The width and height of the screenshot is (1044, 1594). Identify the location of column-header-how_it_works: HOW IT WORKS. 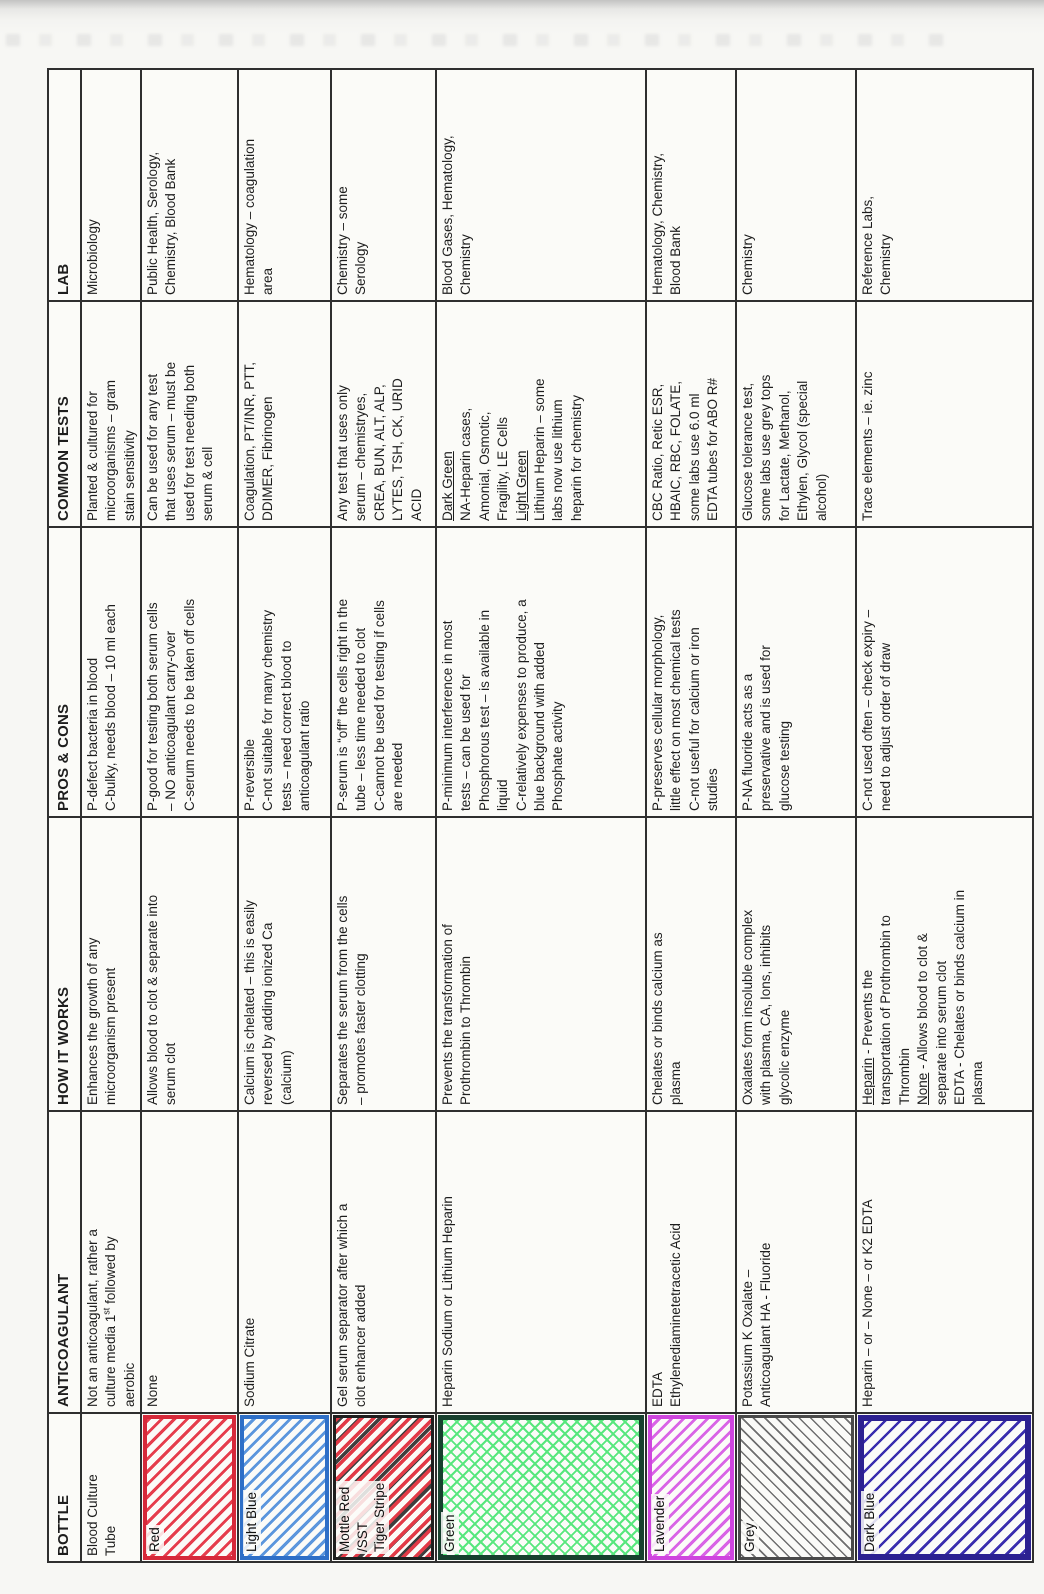
(65, 963).